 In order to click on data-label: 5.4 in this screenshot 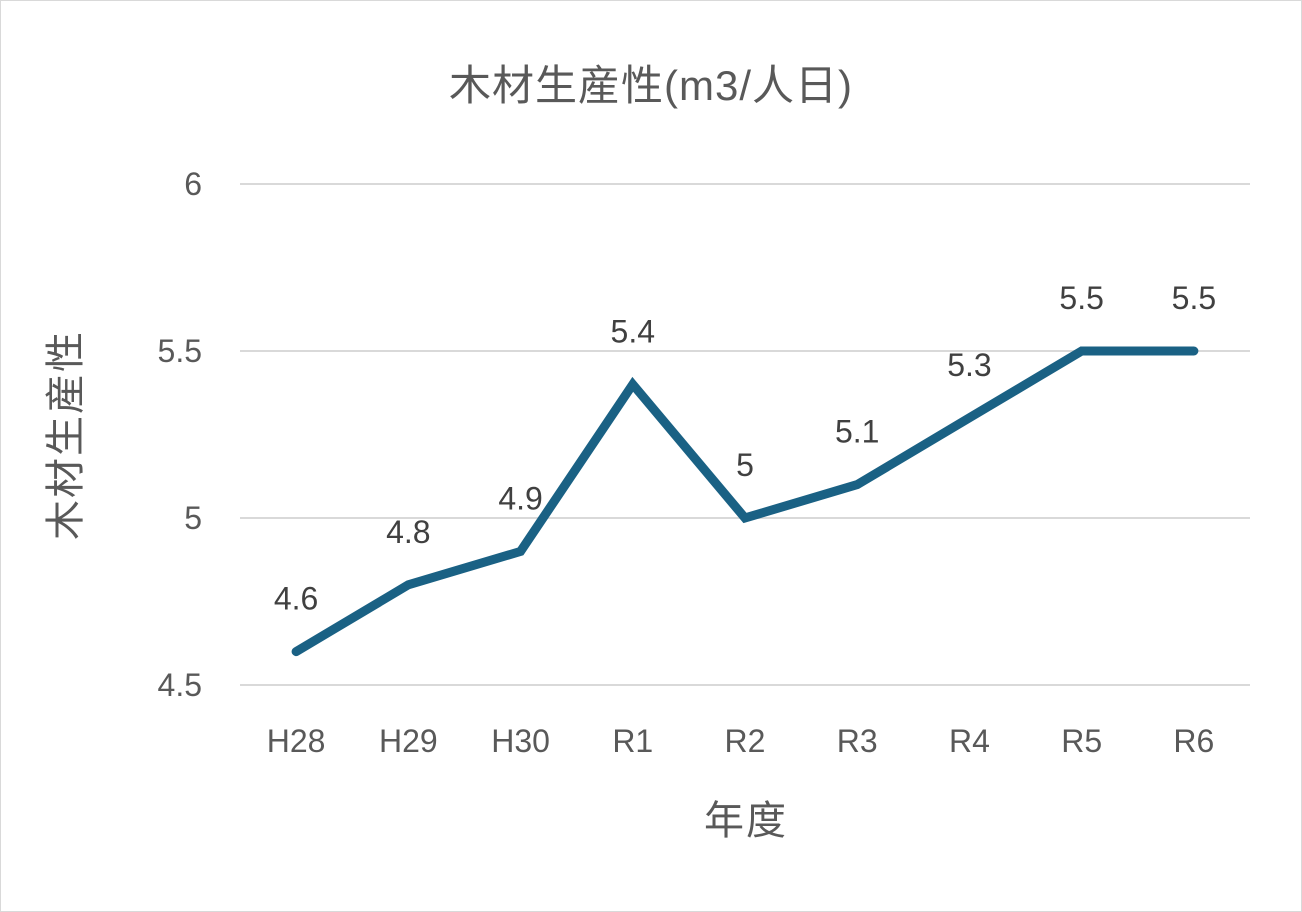, I will do `click(633, 331)`.